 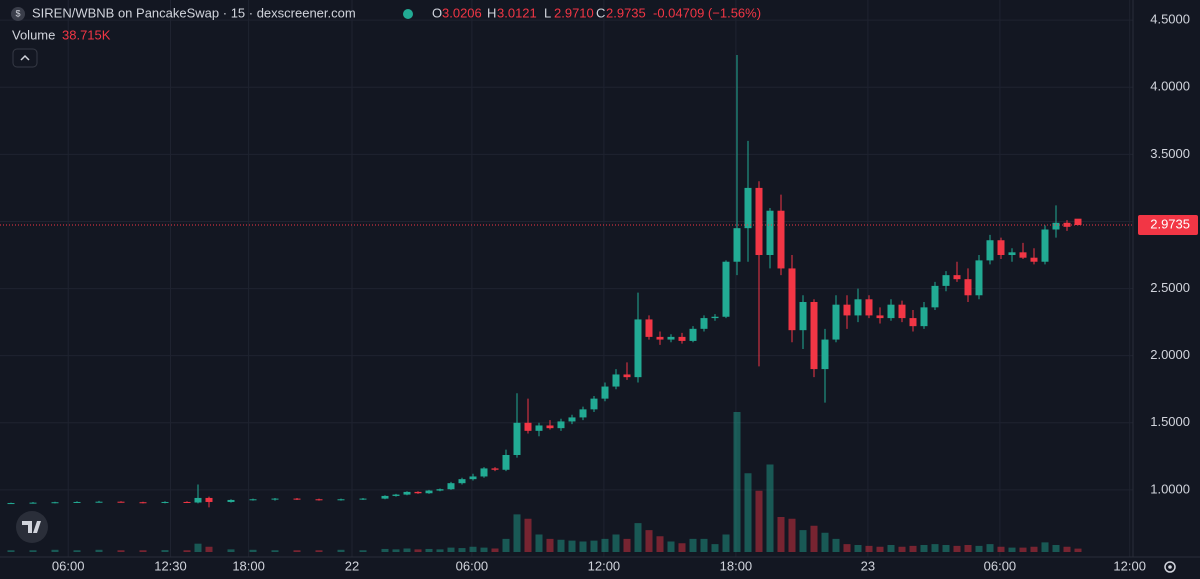 I want to click on collapse-button, so click(x=25, y=58).